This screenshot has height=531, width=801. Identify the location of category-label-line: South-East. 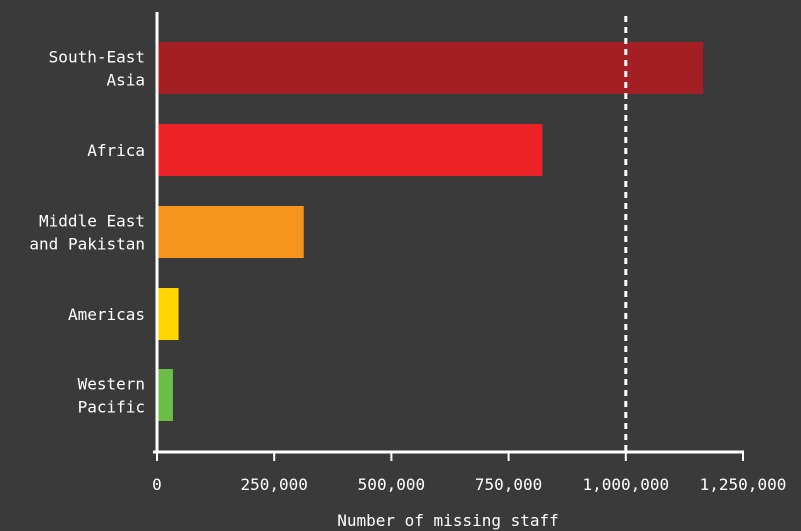
(97, 57).